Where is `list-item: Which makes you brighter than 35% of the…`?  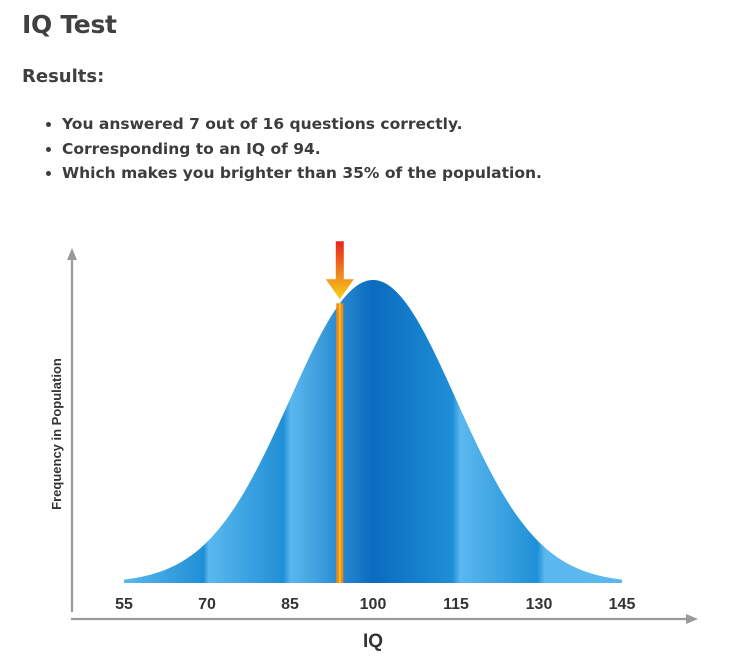 list-item: Which makes you brighter than 35% of the… is located at coordinates (302, 173).